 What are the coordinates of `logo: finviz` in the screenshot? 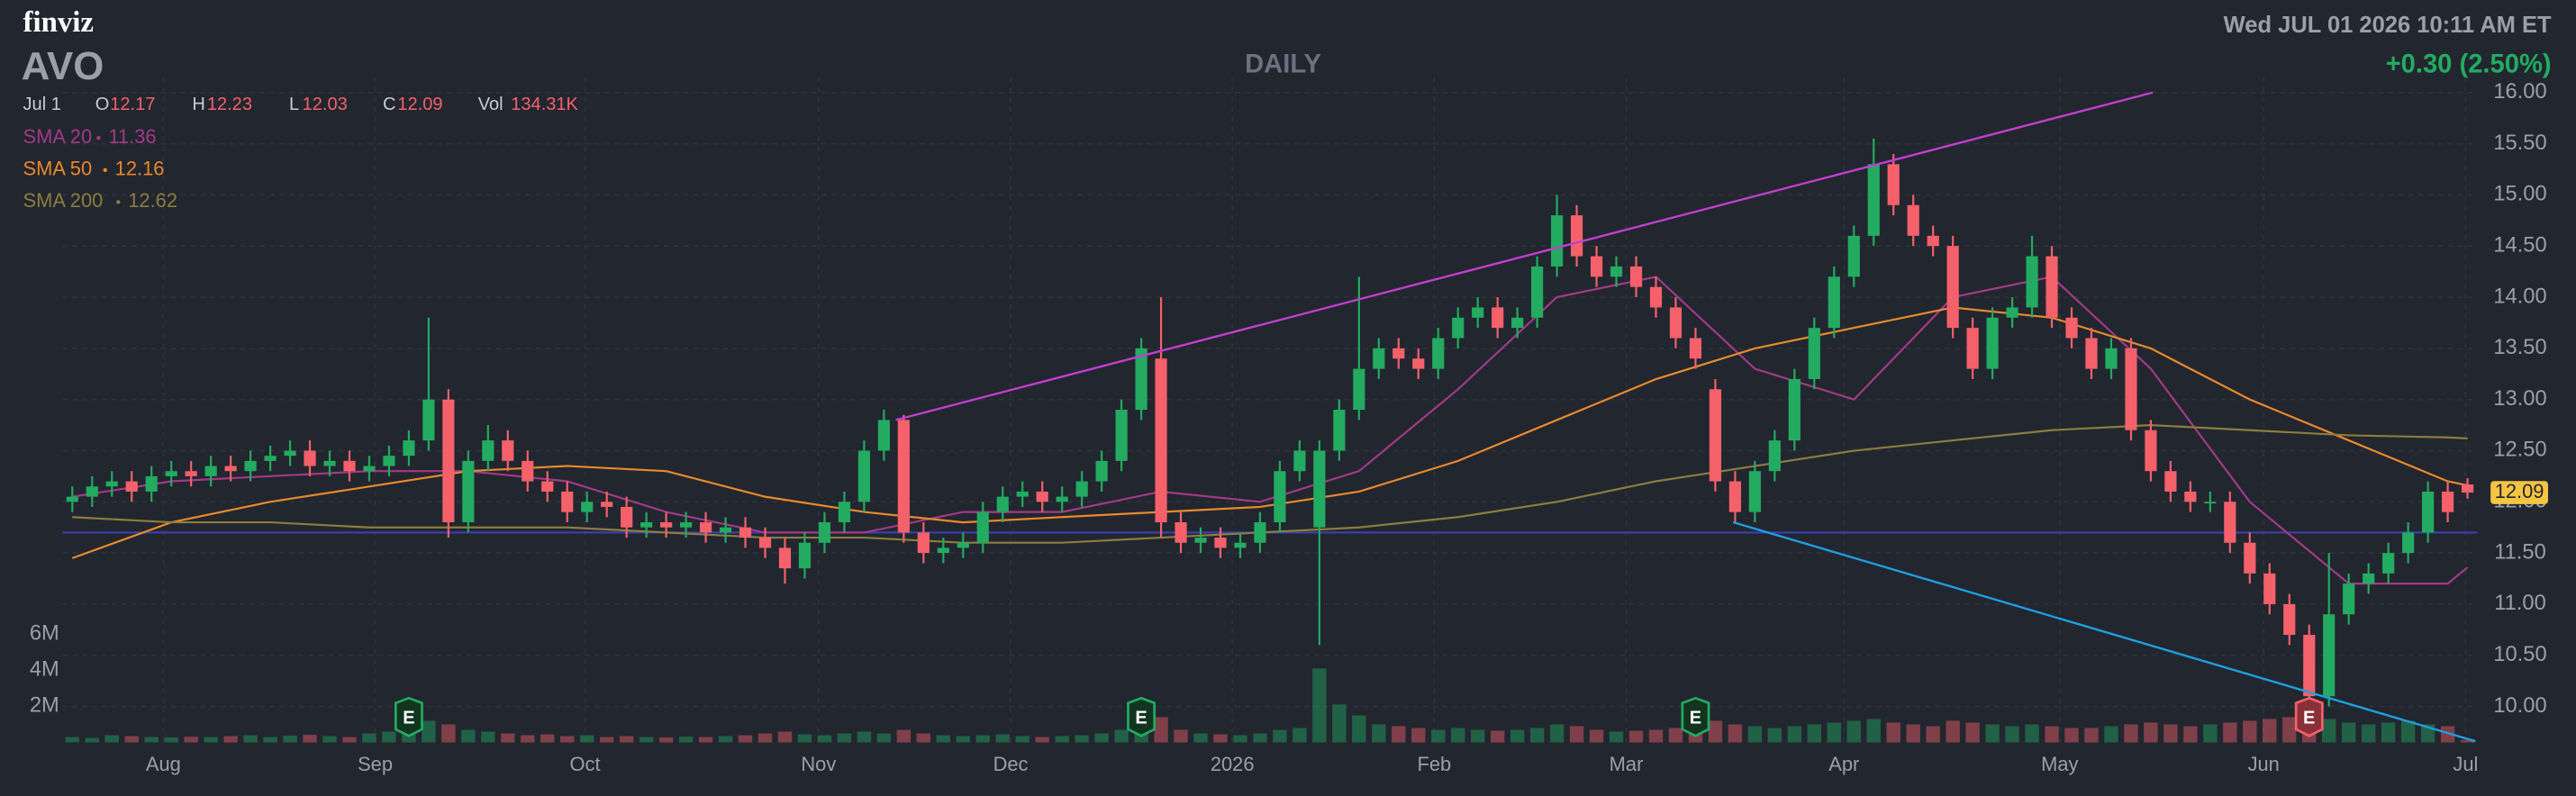 It's located at (59, 23).